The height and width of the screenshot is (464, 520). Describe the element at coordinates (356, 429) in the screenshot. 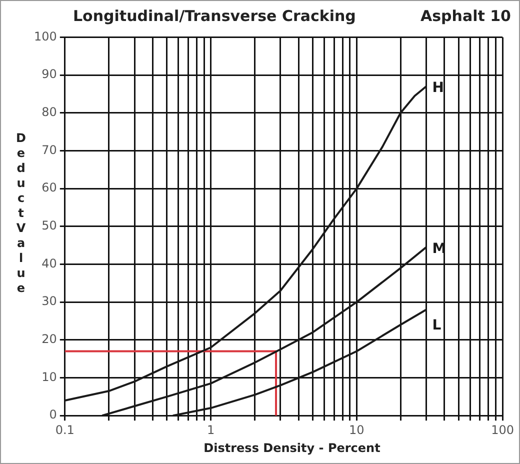

I see `x-tick-label: 10` at that location.